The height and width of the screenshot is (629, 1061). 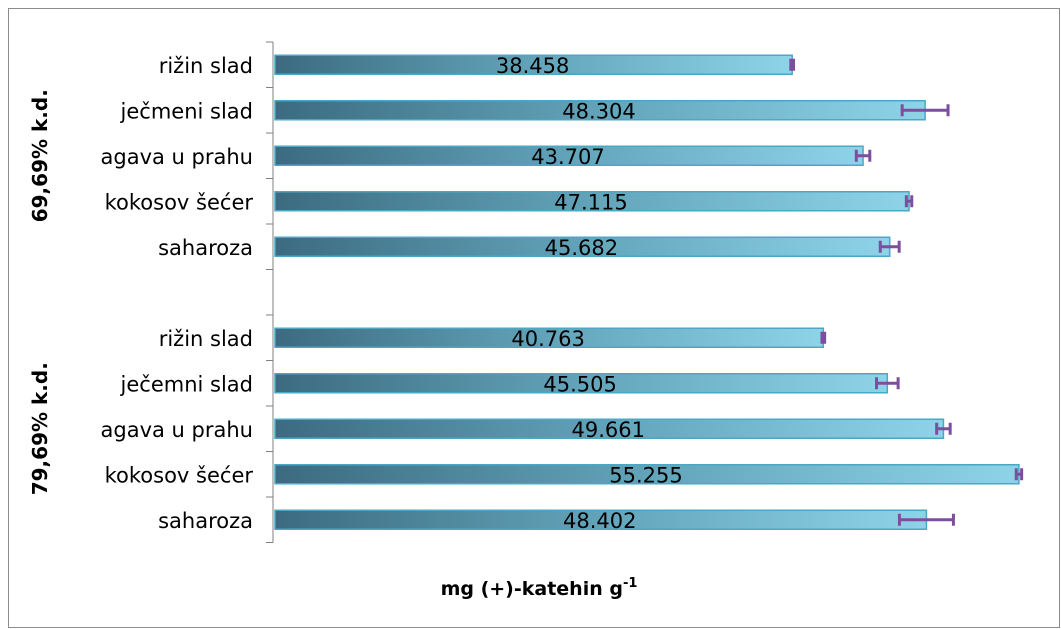 I want to click on value-label-1-0: 40.763, so click(x=547, y=339).